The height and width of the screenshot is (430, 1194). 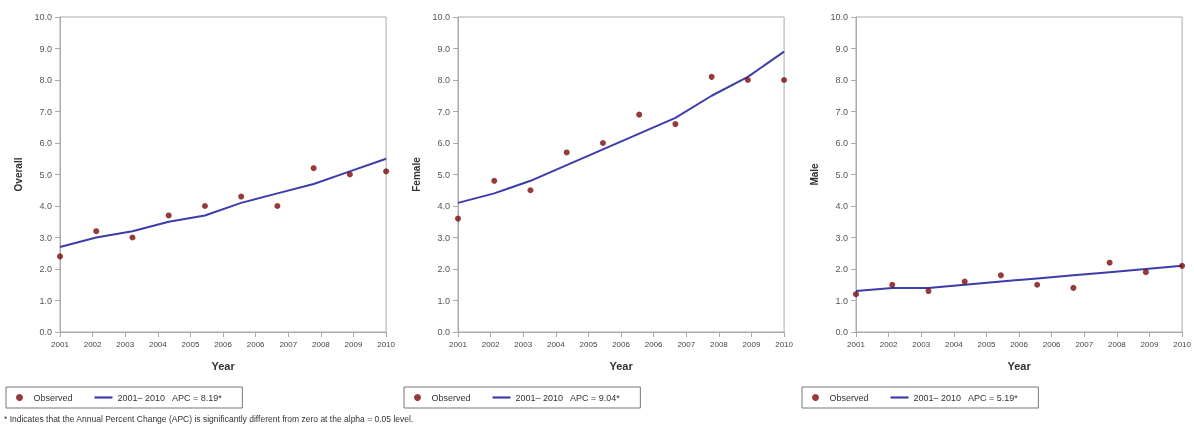 I want to click on legend-label: 2001– 2010 APC = 9.04*, so click(x=568, y=397).